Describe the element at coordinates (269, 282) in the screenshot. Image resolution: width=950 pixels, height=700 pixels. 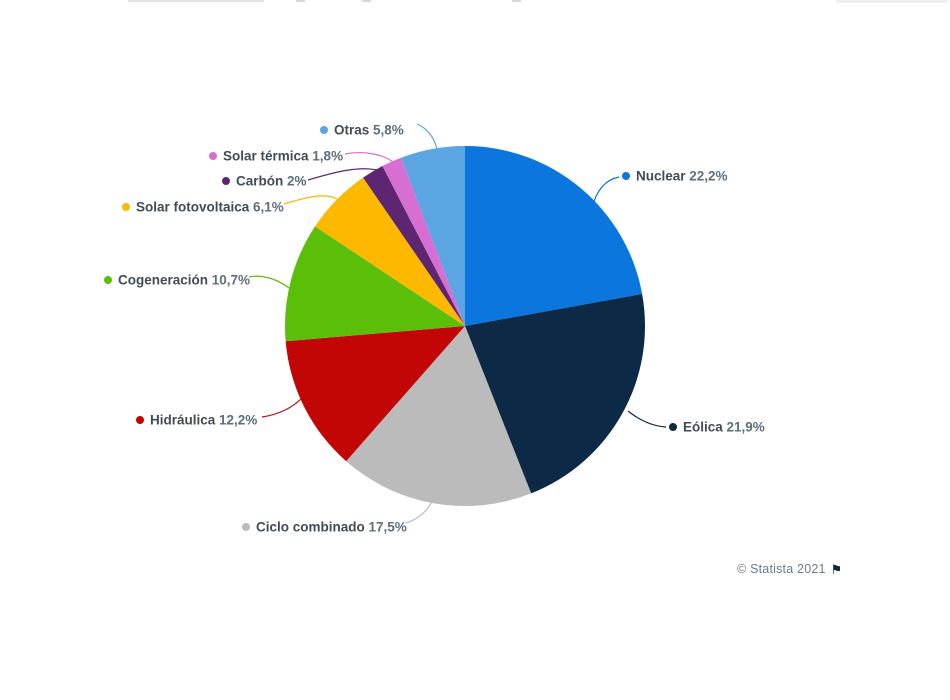
I see `leader-line-cogeneracion` at that location.